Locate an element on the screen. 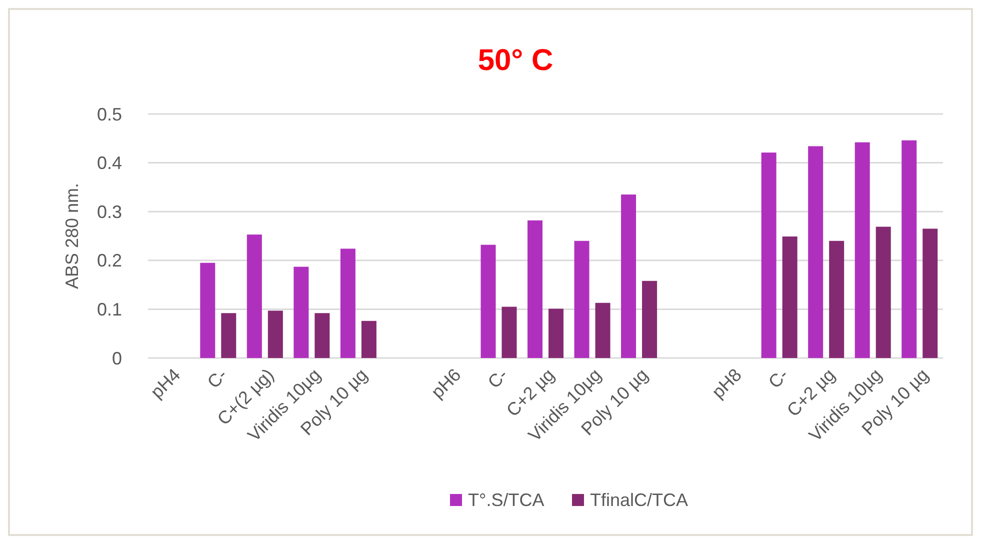  y-axis-title: ABS 280 nm. is located at coordinates (72, 236).